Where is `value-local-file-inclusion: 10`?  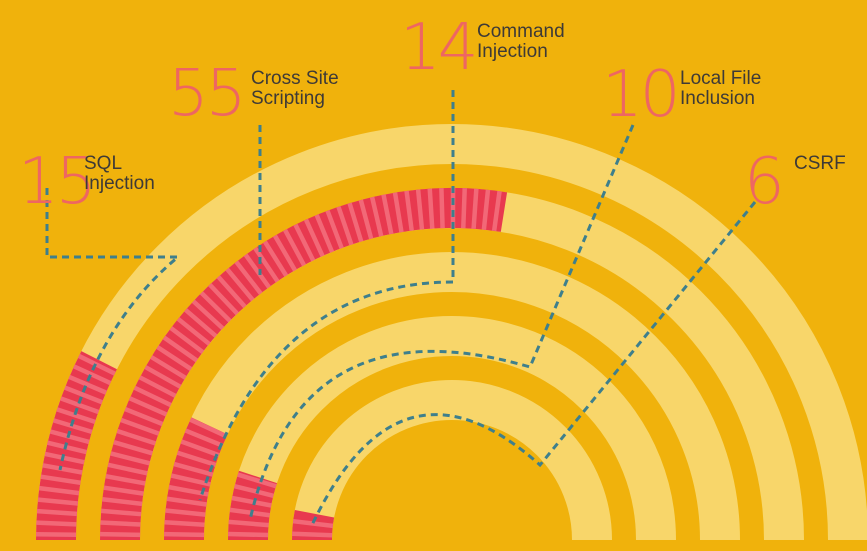
value-local-file-inclusion: 10 is located at coordinates (639, 95).